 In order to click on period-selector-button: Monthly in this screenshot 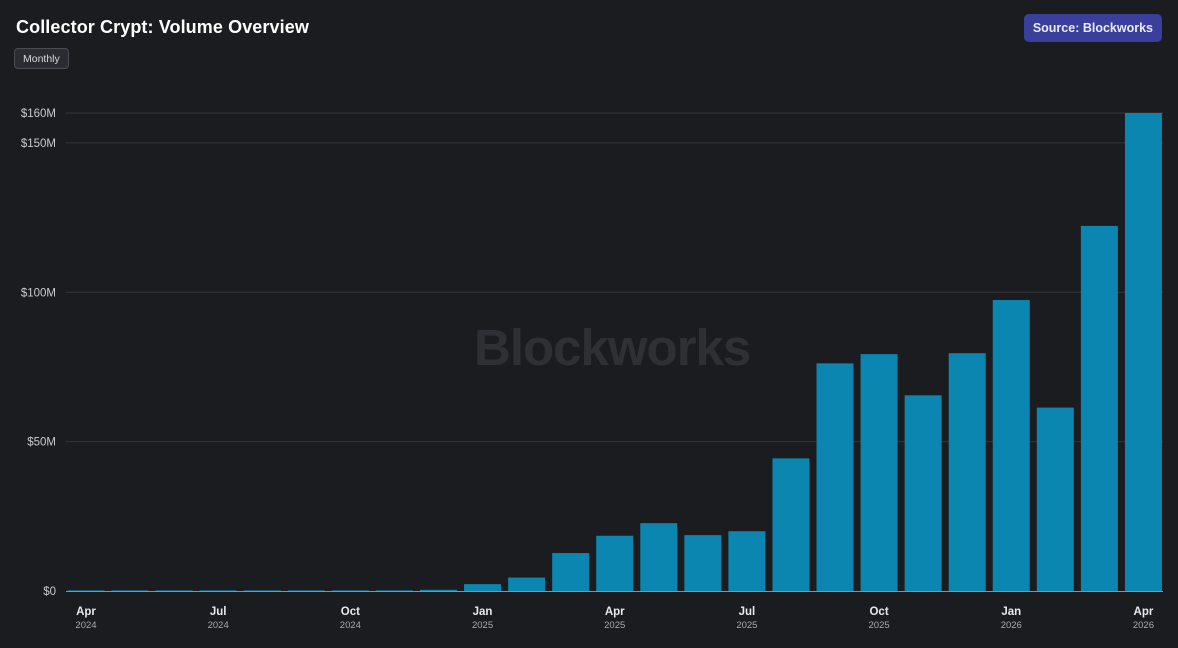, I will do `click(41, 58)`.